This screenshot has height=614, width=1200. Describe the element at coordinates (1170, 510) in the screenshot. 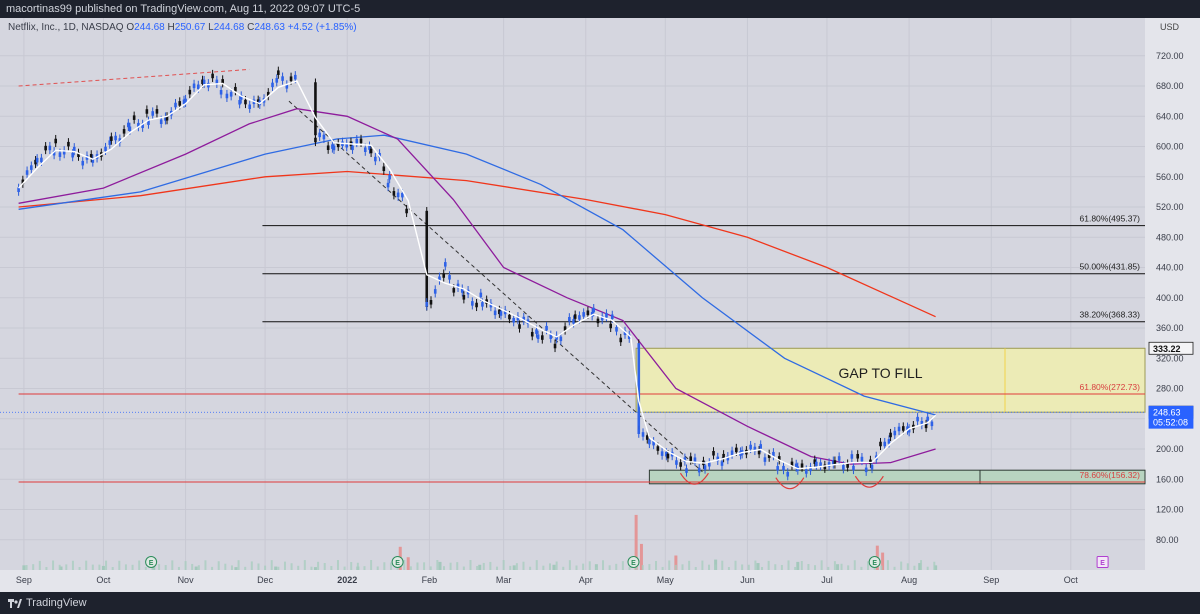

I see `price-axis-tick-label: 120.00` at that location.